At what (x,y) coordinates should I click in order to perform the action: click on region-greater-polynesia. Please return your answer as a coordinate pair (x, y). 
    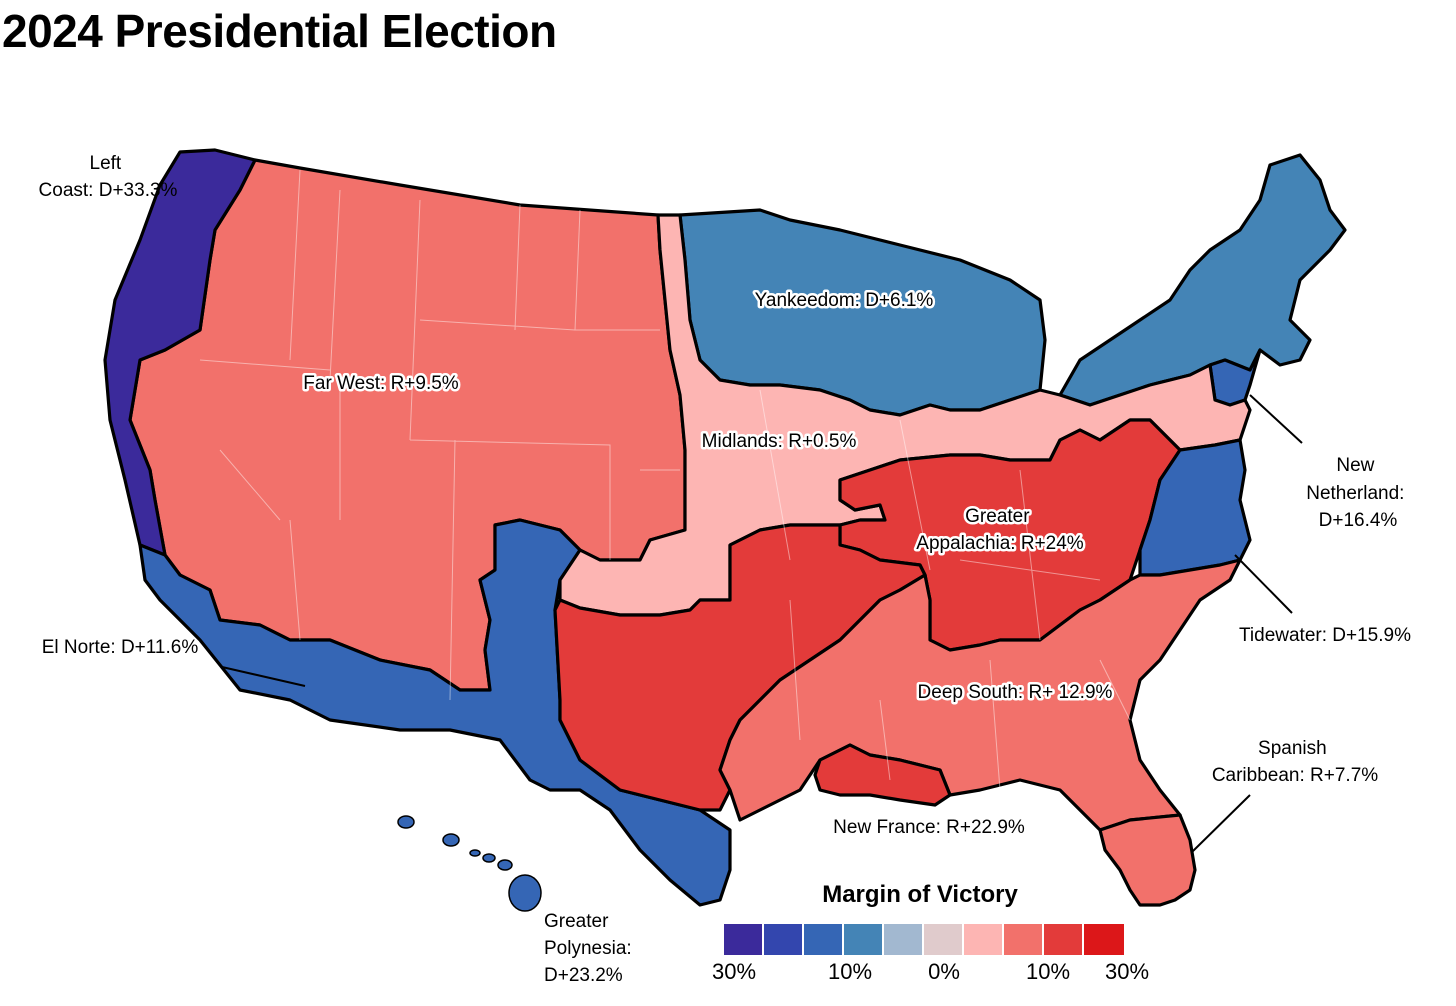
    Looking at the image, I should click on (469, 863).